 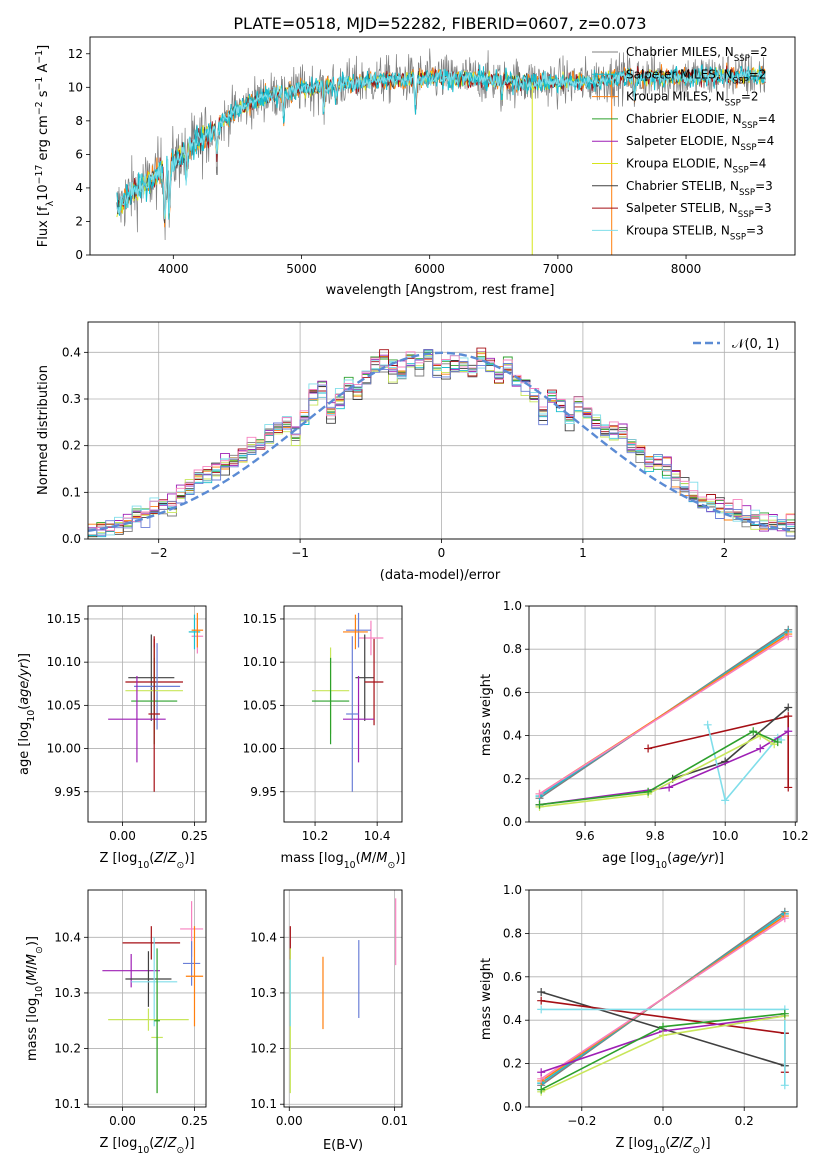 I want to click on y-tick-label: 0.3, so click(x=71, y=399).